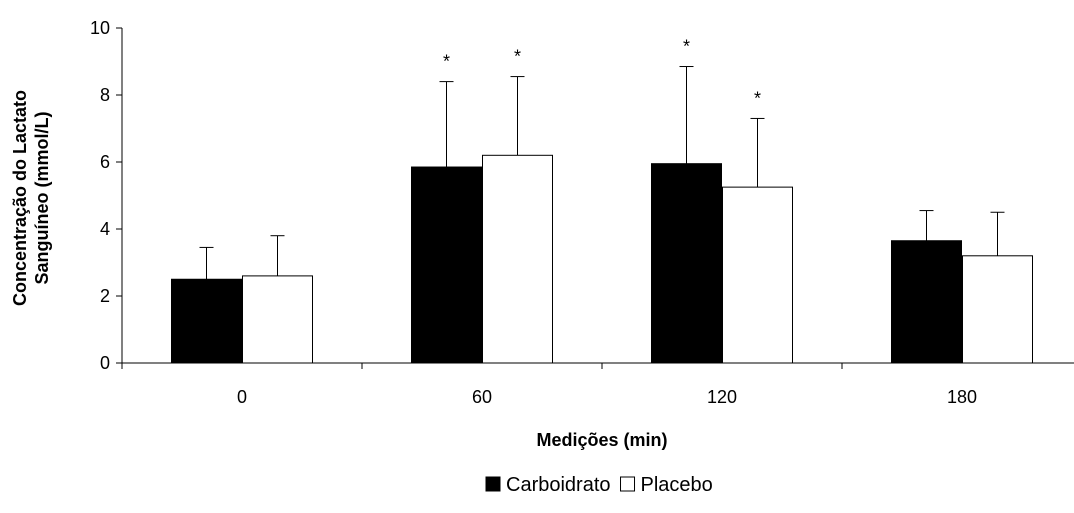 The width and height of the screenshot is (1074, 513). I want to click on y-tick-label: 4, so click(105, 229).